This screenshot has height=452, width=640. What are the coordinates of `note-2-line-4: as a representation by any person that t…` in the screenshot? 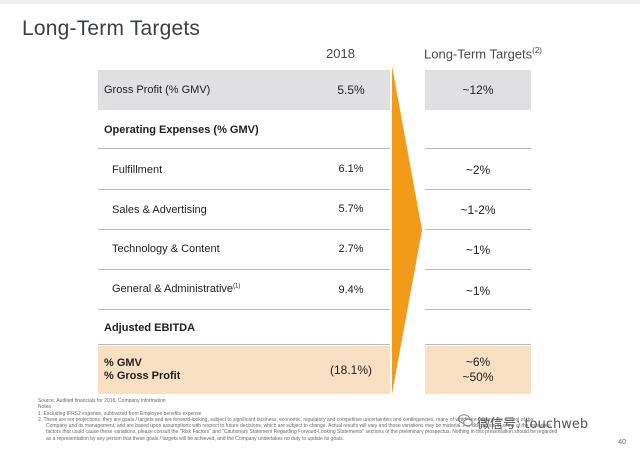 It's located at (195, 438).